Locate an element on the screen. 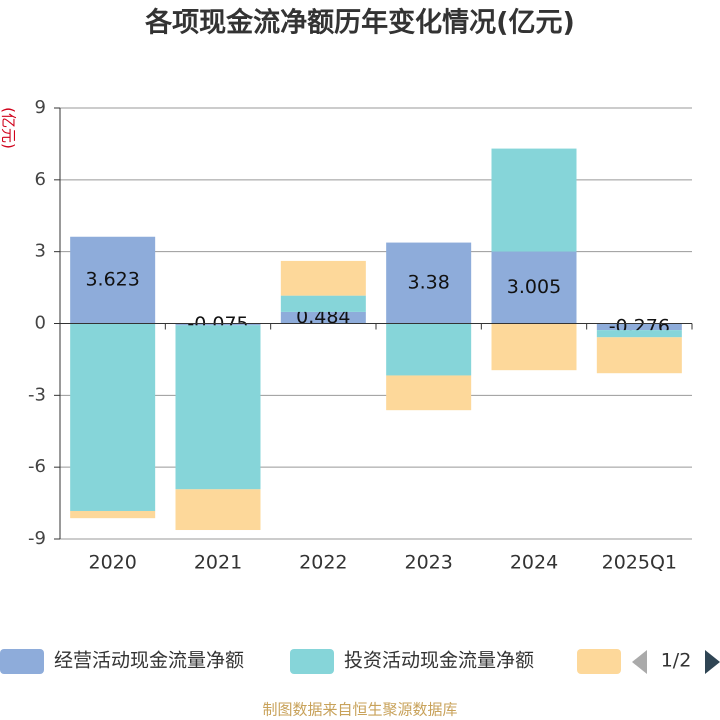 Image resolution: width=720 pixels, height=720 pixels. y-tick-label: -3 is located at coordinates (37, 394).